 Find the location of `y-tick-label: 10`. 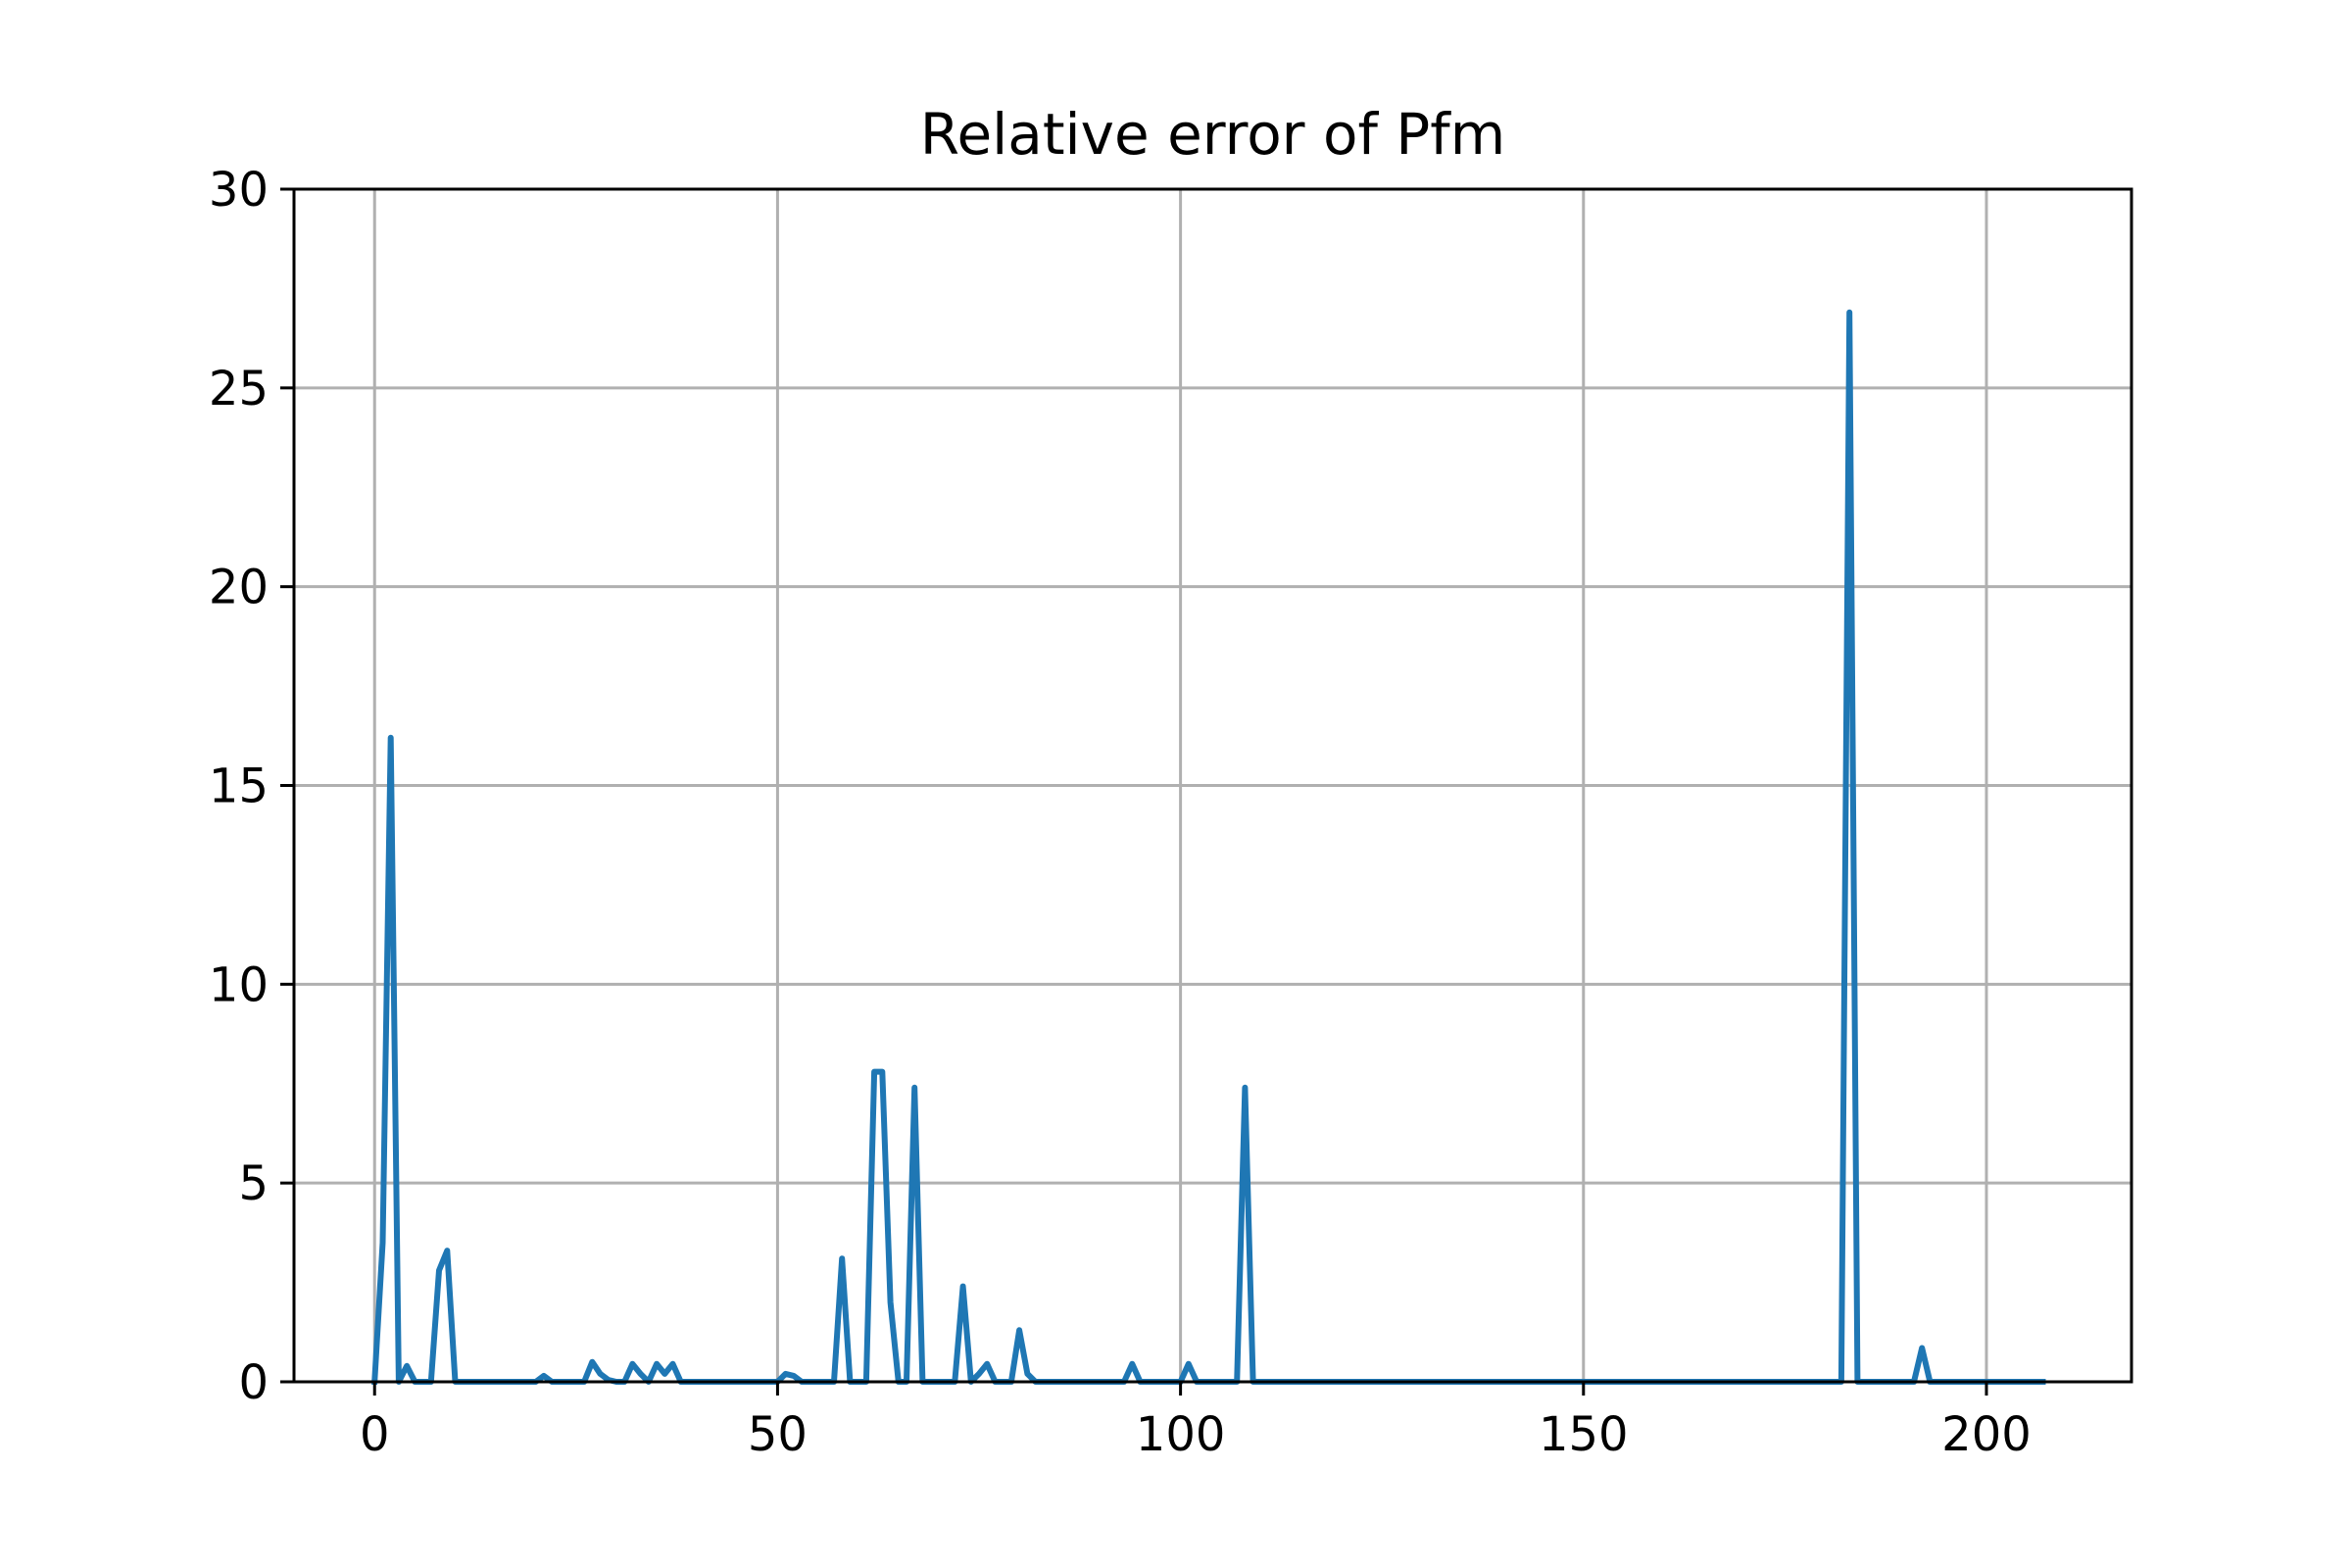

y-tick-label: 10 is located at coordinates (239, 984).